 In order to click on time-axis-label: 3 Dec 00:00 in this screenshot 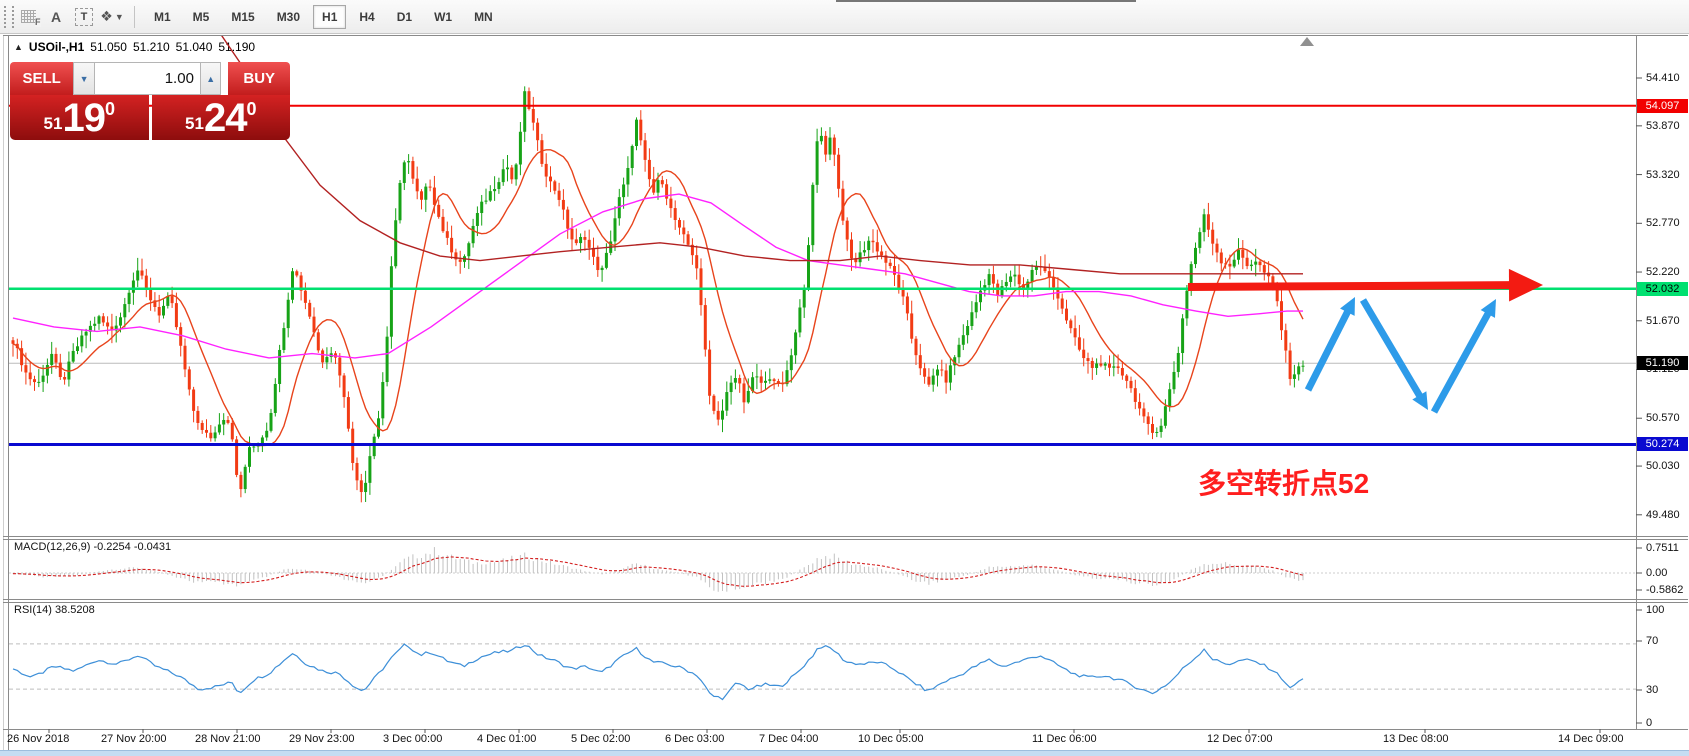, I will do `click(413, 739)`.